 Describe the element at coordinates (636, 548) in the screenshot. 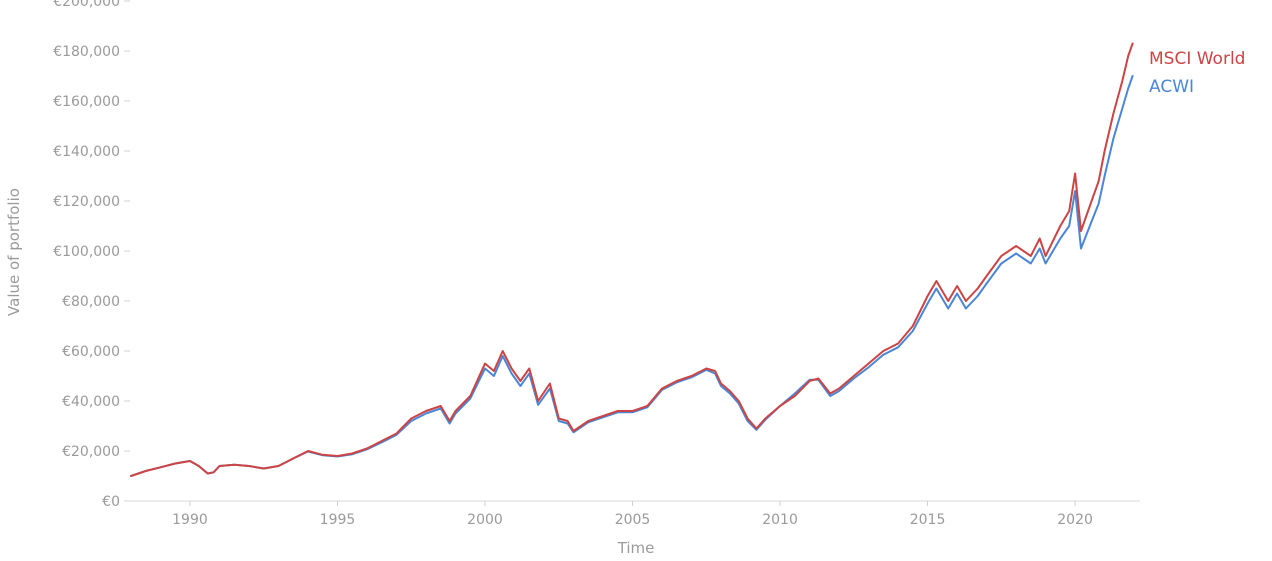

I see `x-axis-title: Time` at that location.